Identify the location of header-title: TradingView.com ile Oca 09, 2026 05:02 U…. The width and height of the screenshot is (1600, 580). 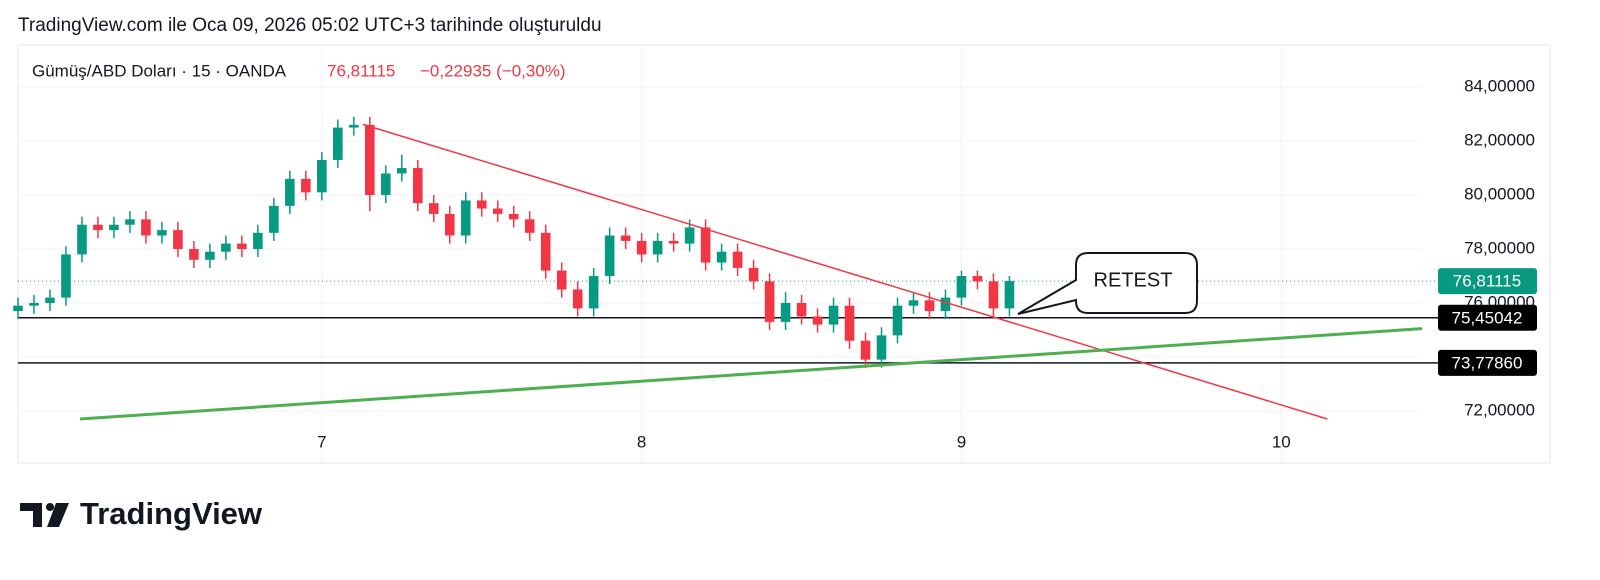
(310, 25).